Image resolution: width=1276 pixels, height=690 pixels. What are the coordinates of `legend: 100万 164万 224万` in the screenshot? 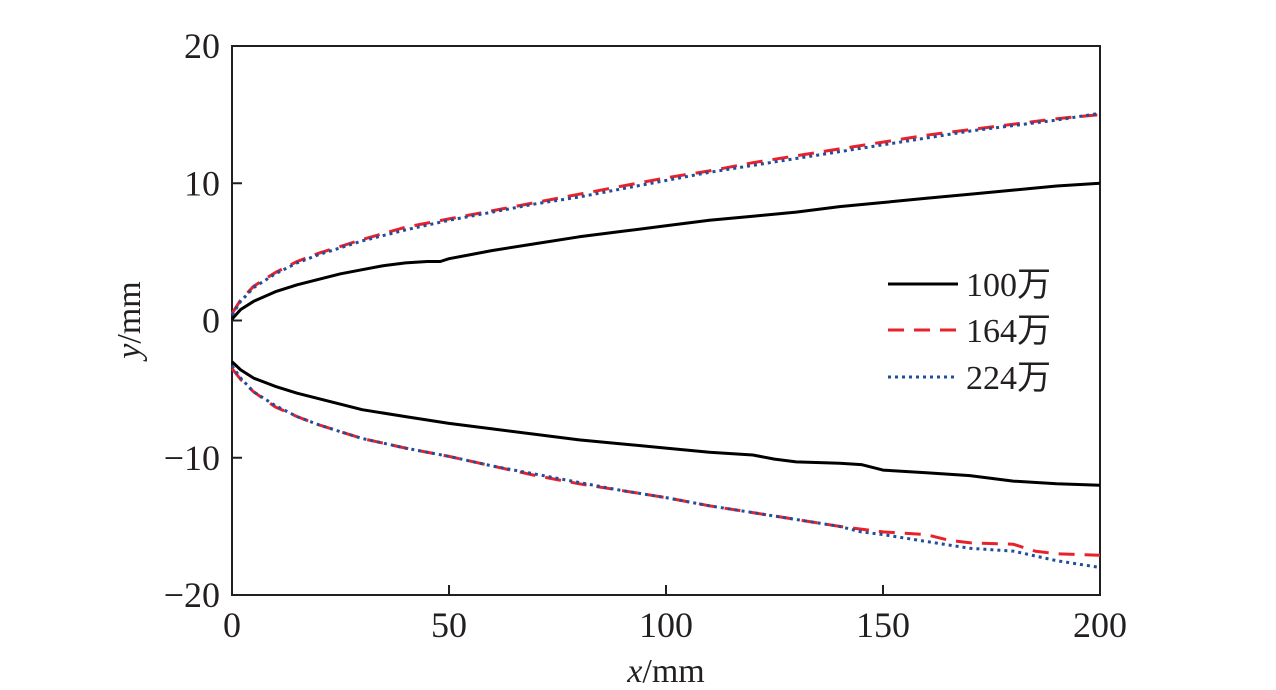 It's located at (969, 332).